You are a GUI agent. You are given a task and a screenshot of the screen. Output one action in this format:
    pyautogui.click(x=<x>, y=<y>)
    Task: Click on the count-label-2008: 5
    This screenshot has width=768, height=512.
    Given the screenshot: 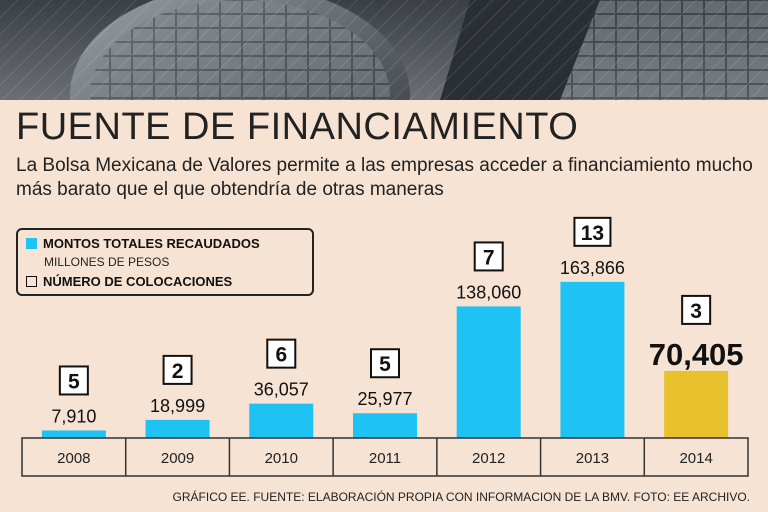 What is the action you would take?
    pyautogui.click(x=74, y=381)
    